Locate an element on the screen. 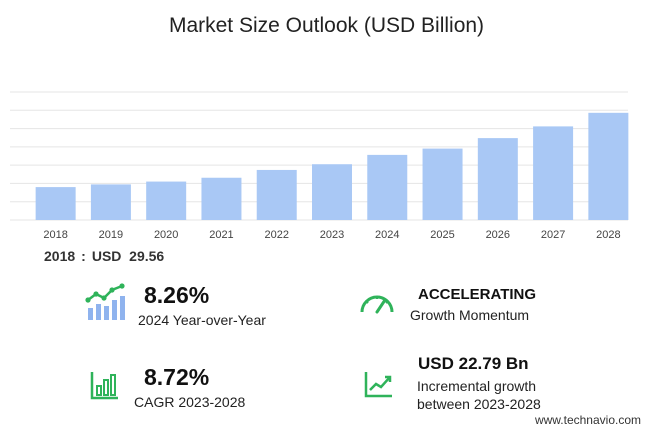  yoy-value: 8.26% is located at coordinates (177, 295).